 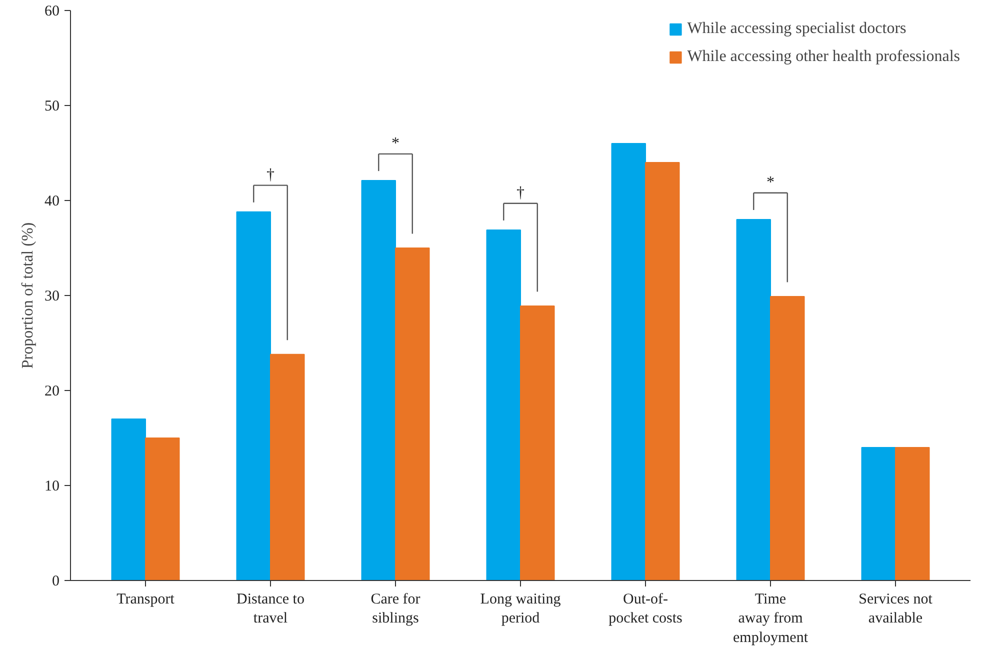 What do you see at coordinates (270, 609) in the screenshot?
I see `x-tick-label: Distance to travel` at bounding box center [270, 609].